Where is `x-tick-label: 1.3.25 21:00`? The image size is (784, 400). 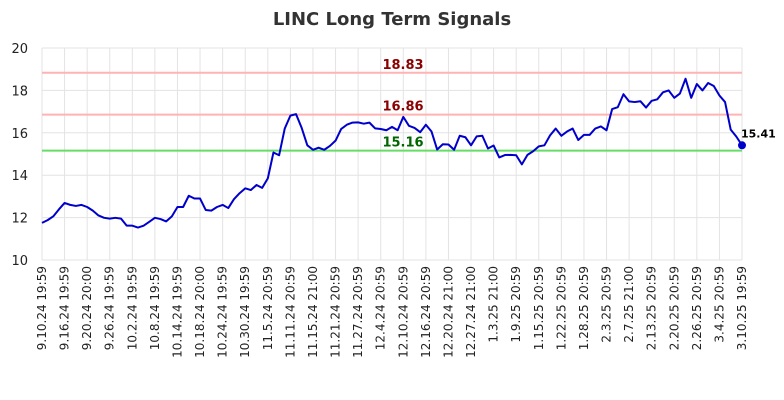 x-tick-label: 1.3.25 21:00 is located at coordinates (494, 304).